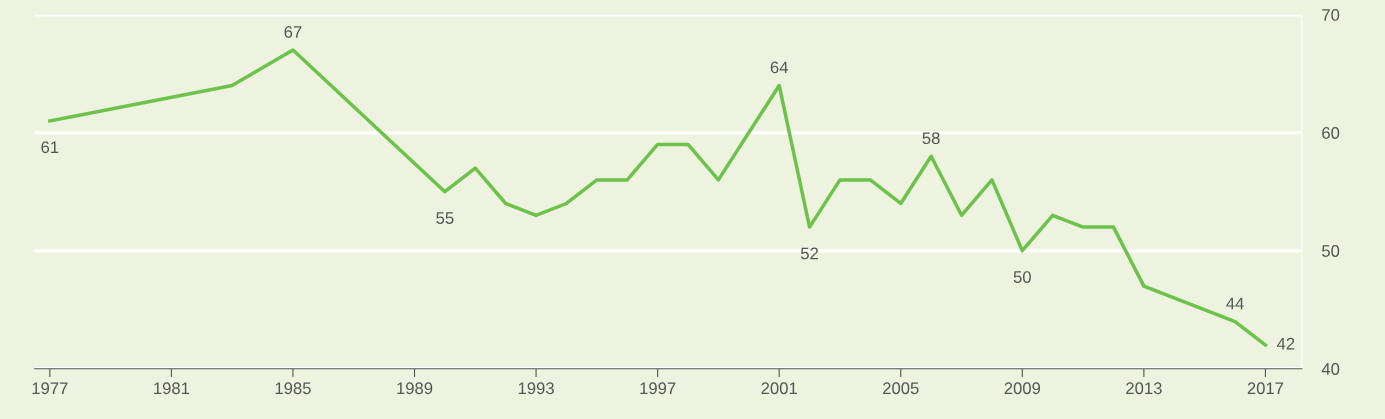  Describe the element at coordinates (50, 147) in the screenshot. I see `data-label: 61` at that location.